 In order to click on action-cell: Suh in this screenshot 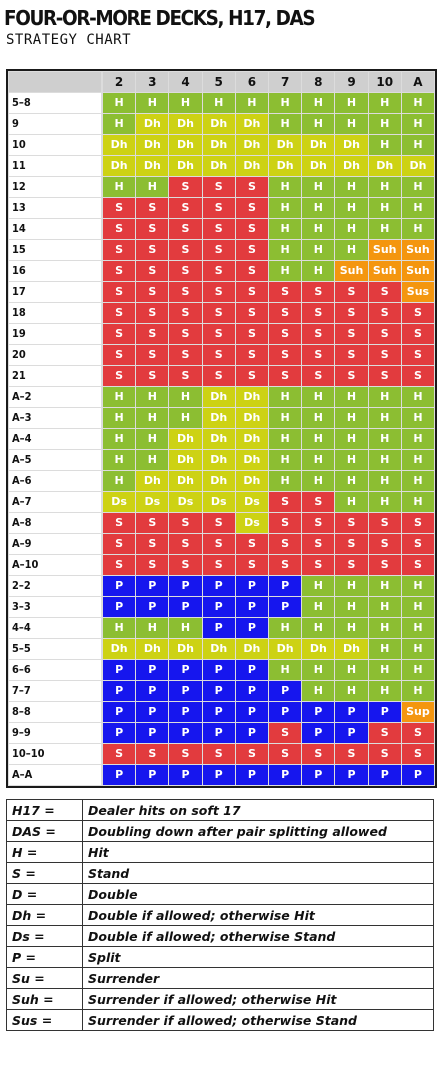, I will do `click(418, 250)`.